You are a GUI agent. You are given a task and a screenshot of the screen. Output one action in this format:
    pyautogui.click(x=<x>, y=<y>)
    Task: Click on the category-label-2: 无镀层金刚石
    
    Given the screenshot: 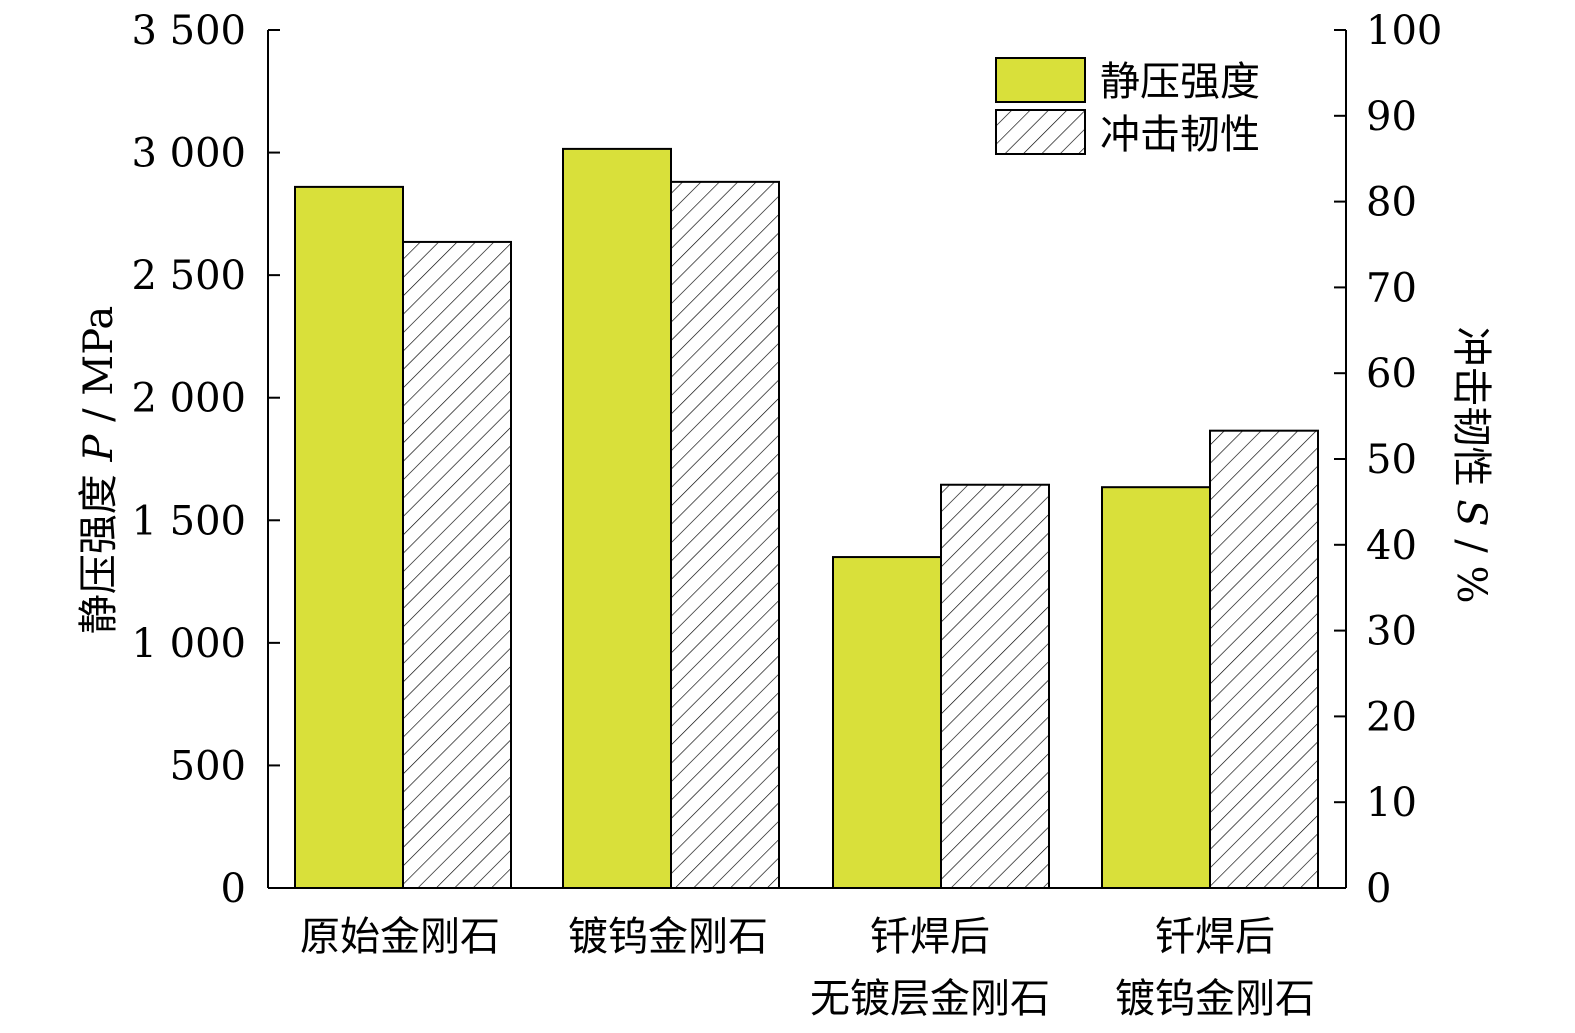 What is the action you would take?
    pyautogui.click(x=930, y=999)
    